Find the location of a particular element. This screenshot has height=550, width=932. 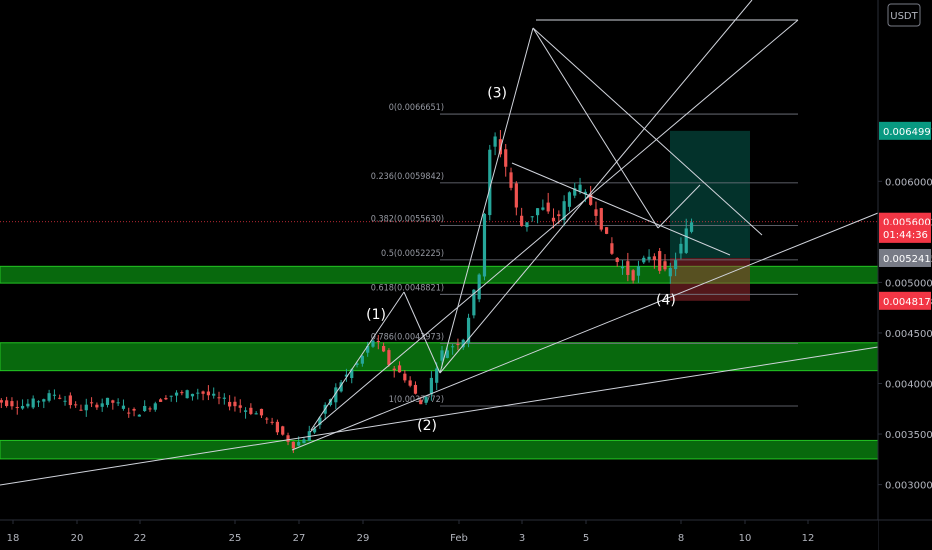

time-tick-label: 5 is located at coordinates (586, 538).